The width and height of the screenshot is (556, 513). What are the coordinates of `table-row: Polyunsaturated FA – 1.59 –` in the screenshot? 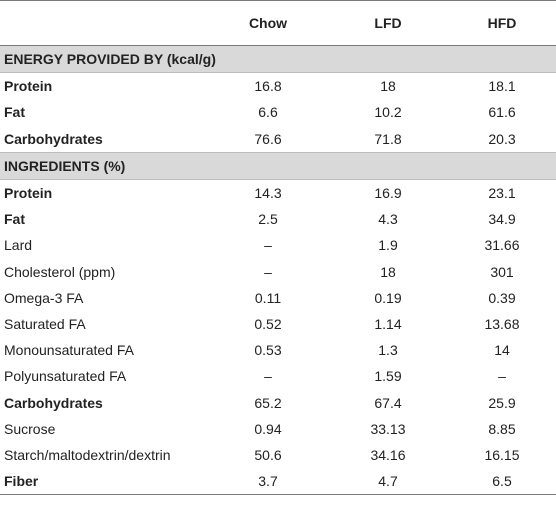 It's located at (278, 376).